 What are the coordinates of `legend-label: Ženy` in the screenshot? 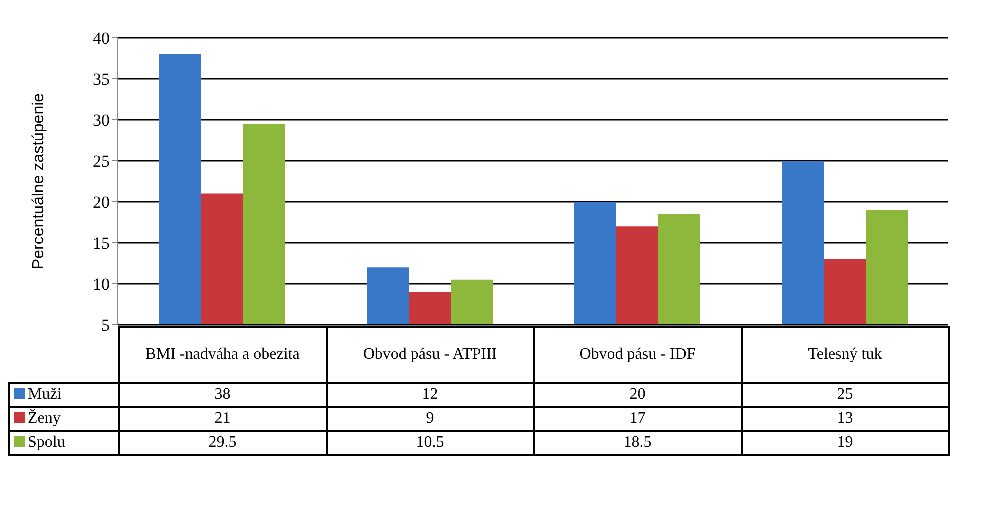 It's located at (64, 419).